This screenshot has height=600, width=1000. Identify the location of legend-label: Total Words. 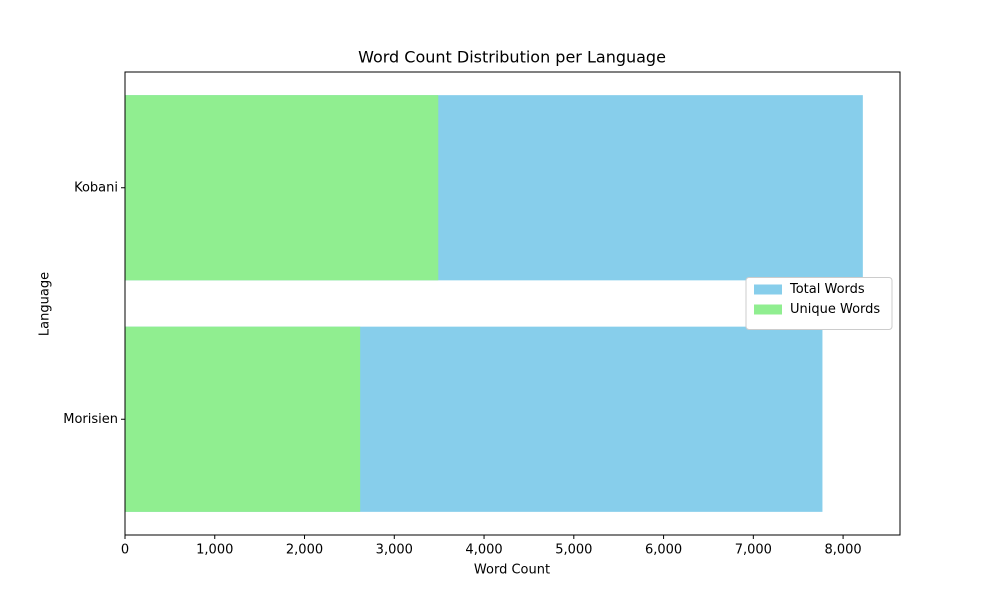
(827, 289).